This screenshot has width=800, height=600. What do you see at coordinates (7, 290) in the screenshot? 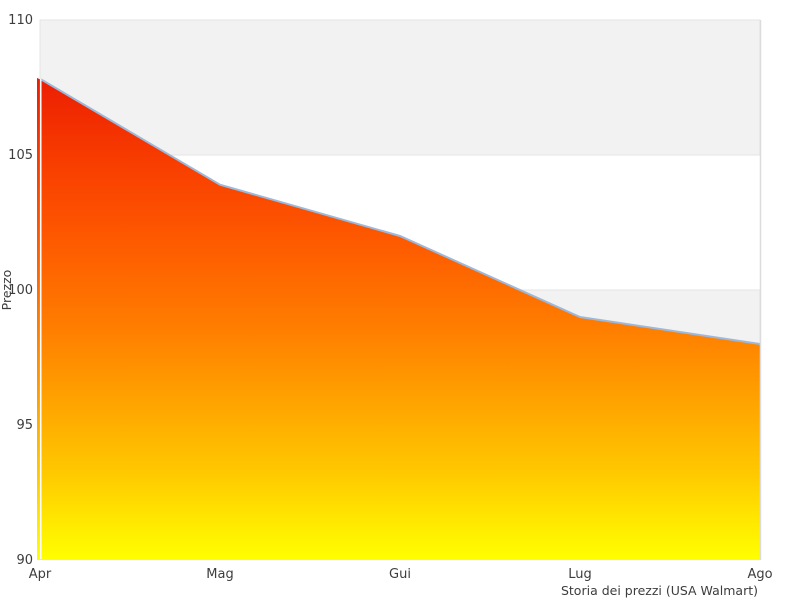
I see `y-axis-title: Prezzo` at bounding box center [7, 290].